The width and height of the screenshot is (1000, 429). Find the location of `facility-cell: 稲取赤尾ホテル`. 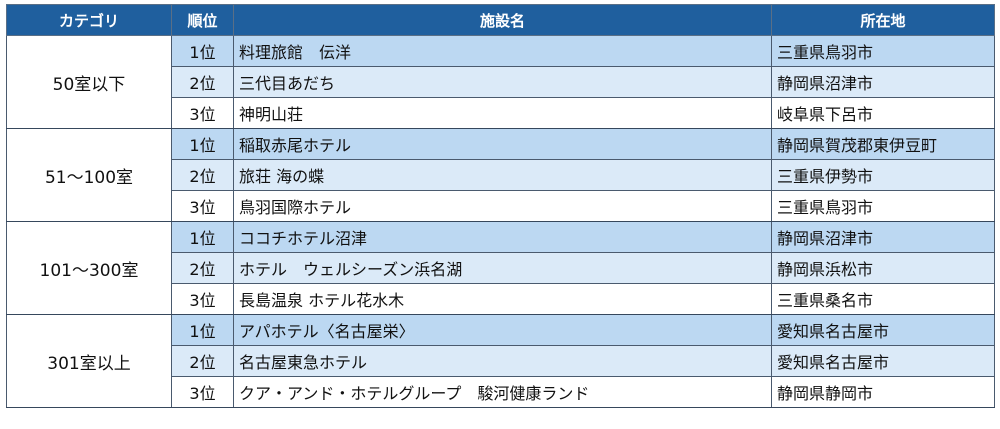

facility-cell: 稲取赤尾ホテル is located at coordinates (502, 144).